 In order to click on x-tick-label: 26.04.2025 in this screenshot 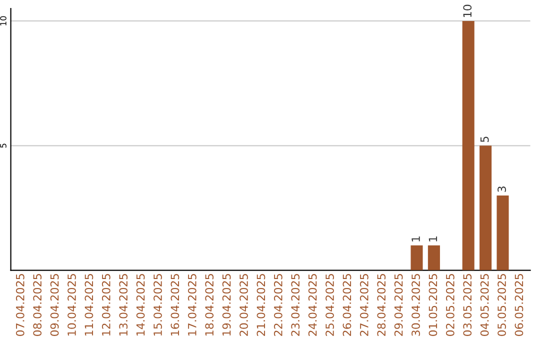, I will do `click(347, 305)`.